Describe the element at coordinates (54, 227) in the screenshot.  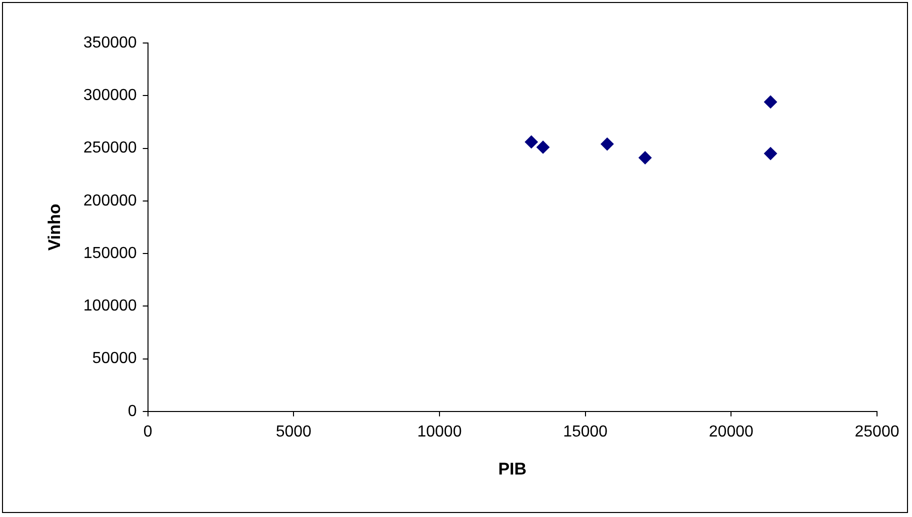
I see `y-axis-title: Vinho` at that location.